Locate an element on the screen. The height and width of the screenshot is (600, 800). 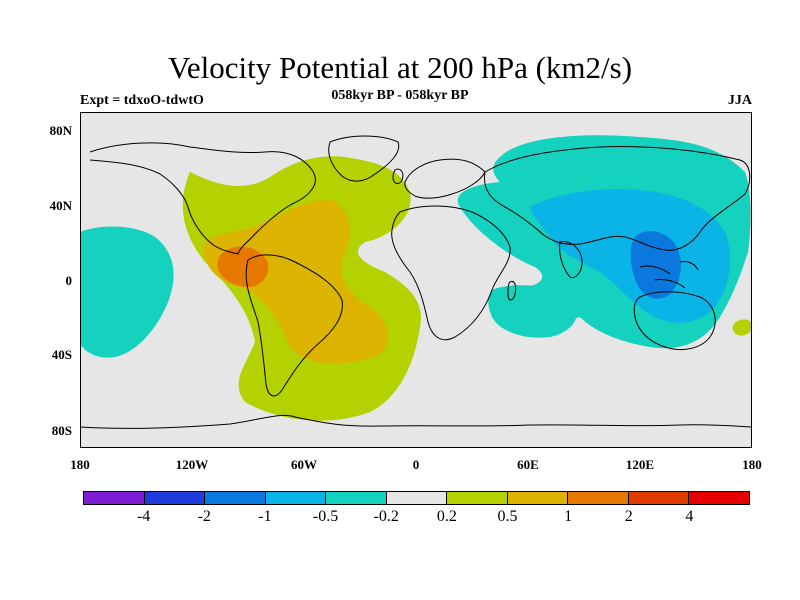
map-title: Velocity Potential at 200 hPa (km2/s) is located at coordinates (400, 67).